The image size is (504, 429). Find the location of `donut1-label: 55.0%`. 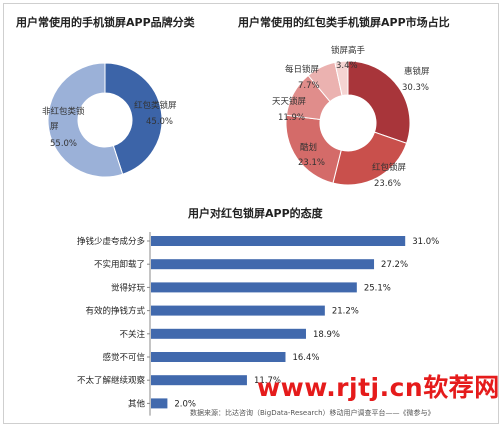

donut1-label: 55.0% is located at coordinates (63, 144).